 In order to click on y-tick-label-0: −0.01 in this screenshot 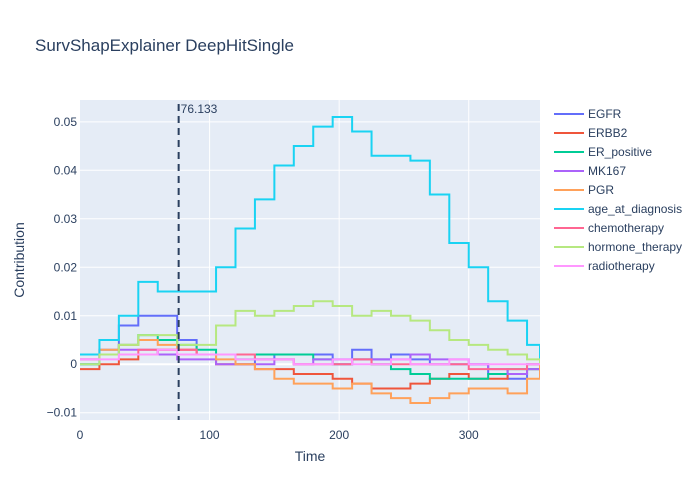, I will do `click(62, 413)`.